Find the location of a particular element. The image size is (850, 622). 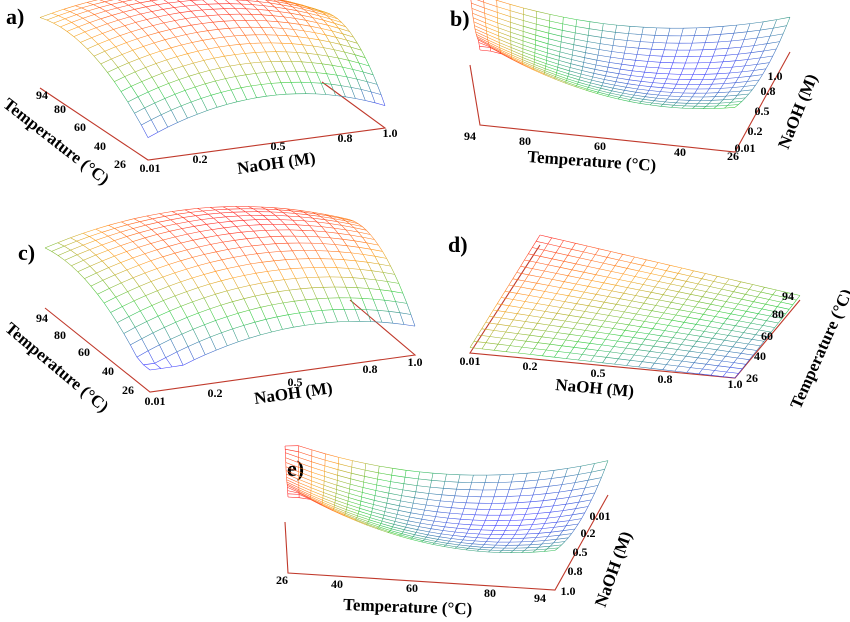

x-axis-title: NaOH (M) is located at coordinates (276, 163).